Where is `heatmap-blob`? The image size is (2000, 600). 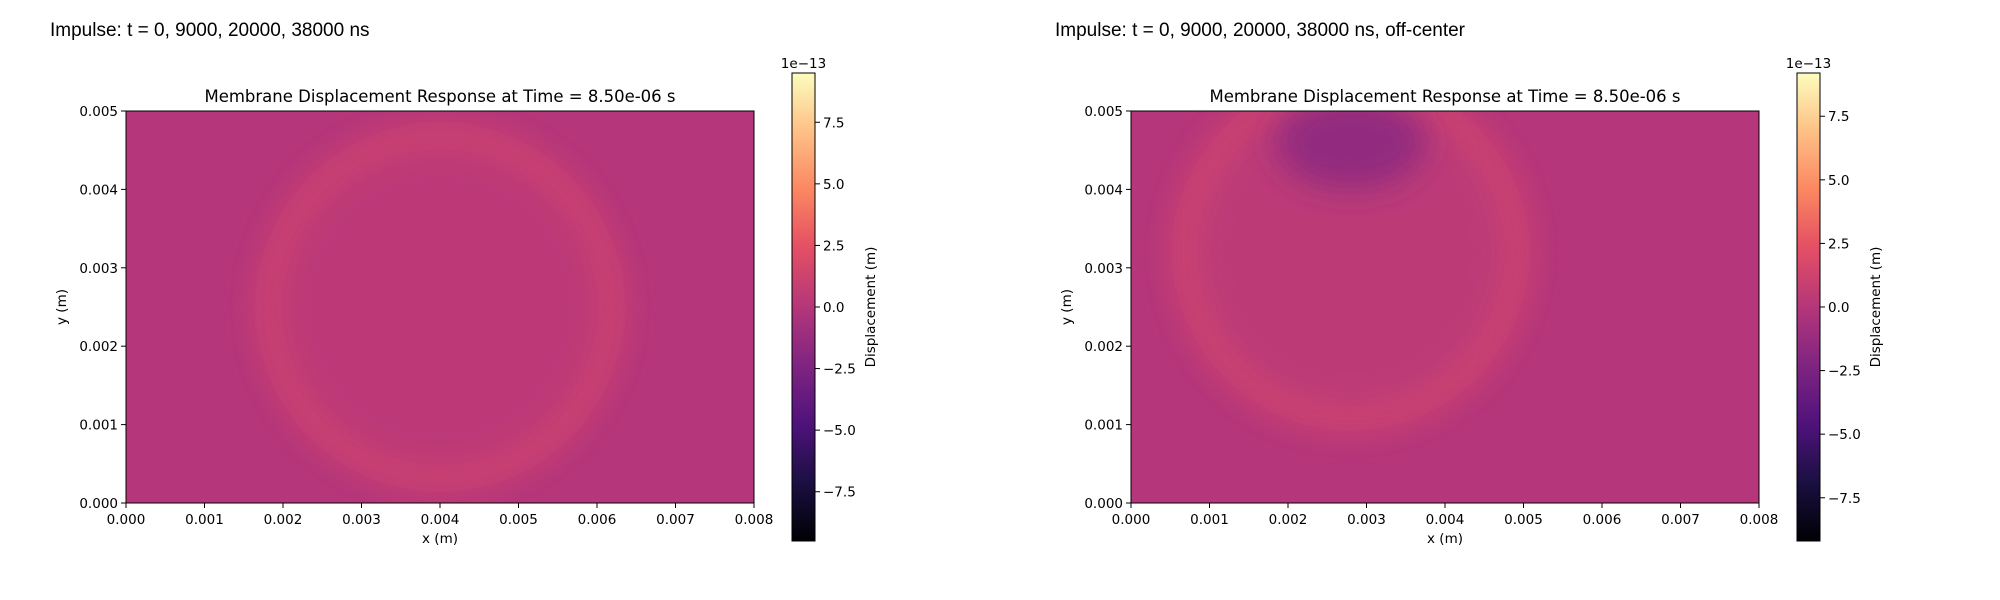
heatmap-blob is located at coordinates (1351, 150).